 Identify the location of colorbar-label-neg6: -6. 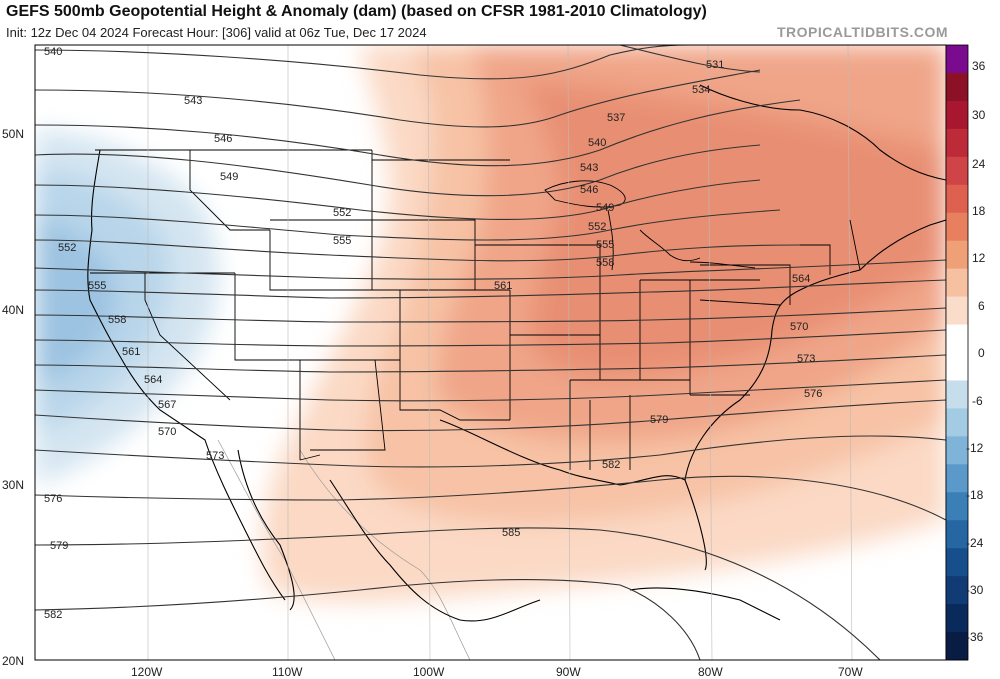
(977, 401).